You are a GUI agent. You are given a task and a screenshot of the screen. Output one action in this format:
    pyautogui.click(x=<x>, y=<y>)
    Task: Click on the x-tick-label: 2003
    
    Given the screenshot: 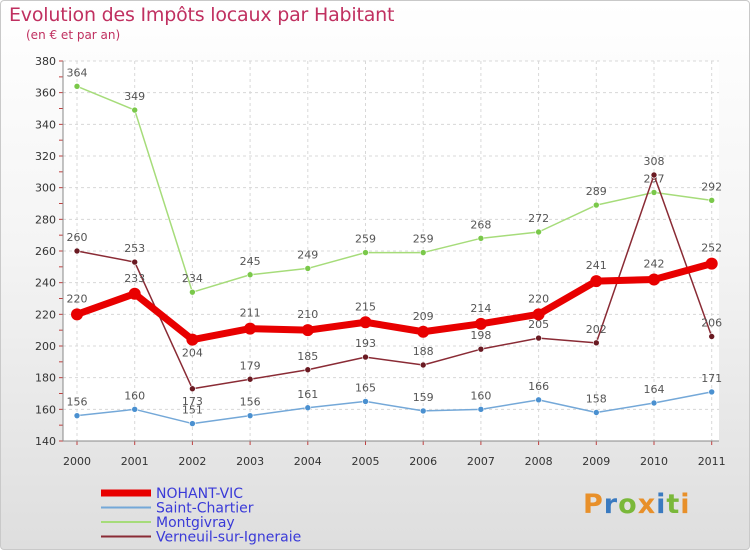 What is the action you would take?
    pyautogui.click(x=250, y=461)
    